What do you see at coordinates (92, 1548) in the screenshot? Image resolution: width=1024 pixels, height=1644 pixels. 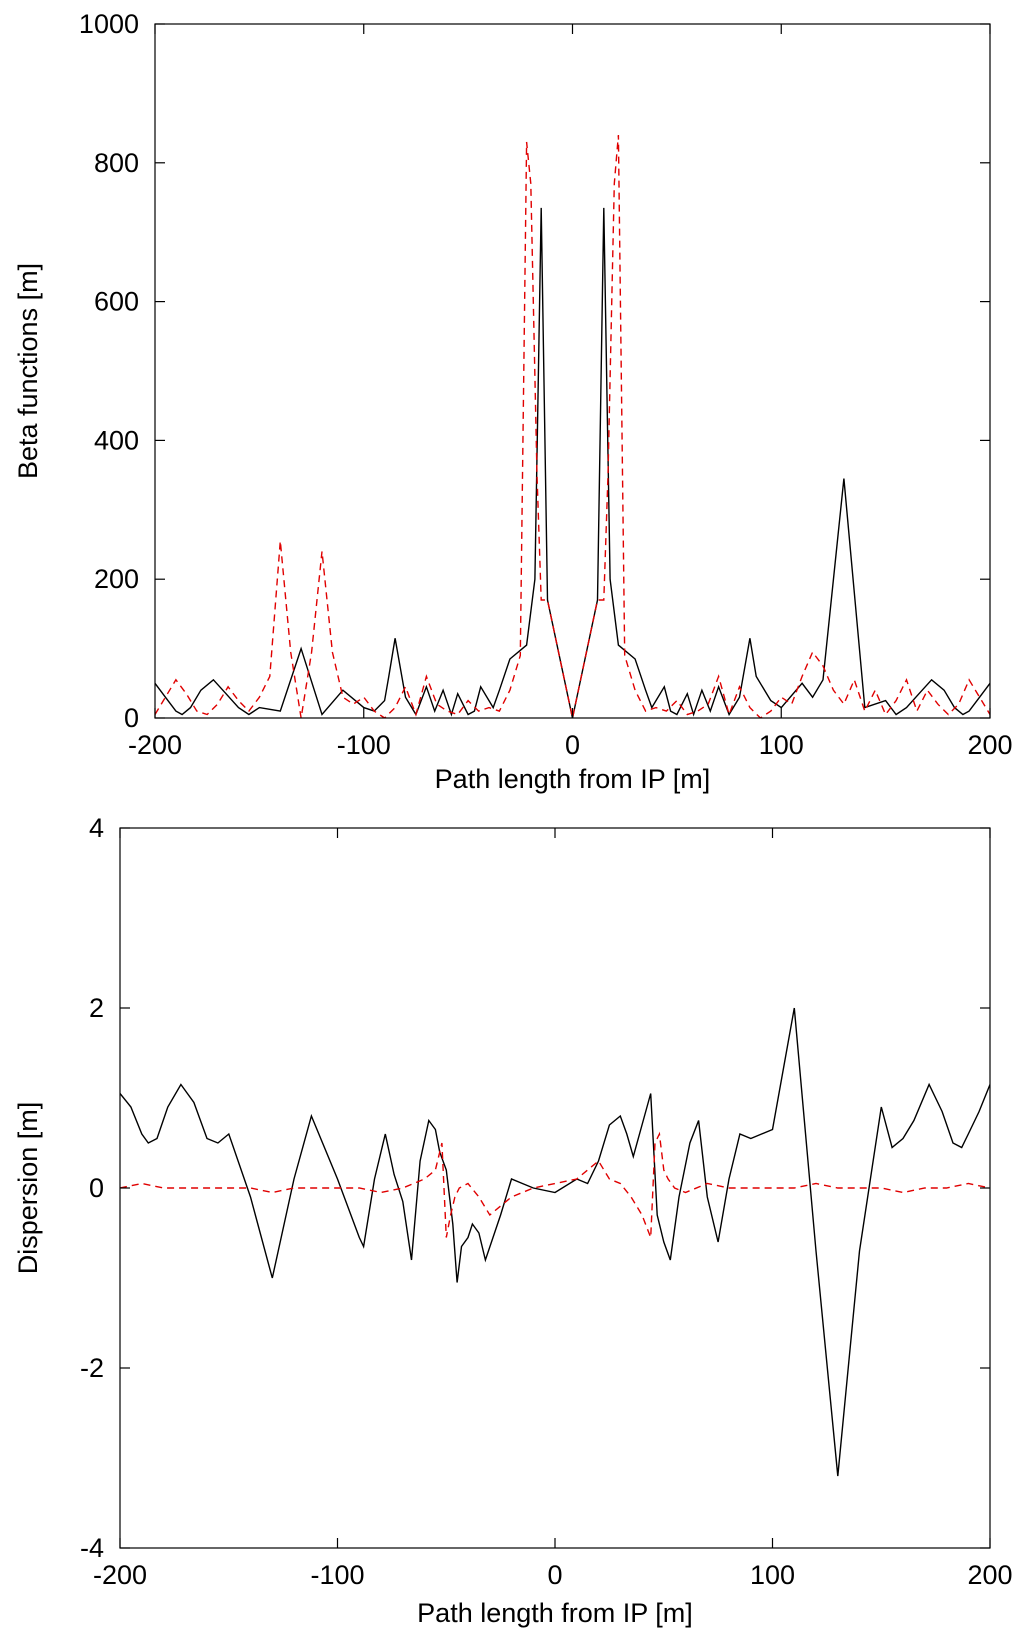 I see `y-tick-label: -4` at bounding box center [92, 1548].